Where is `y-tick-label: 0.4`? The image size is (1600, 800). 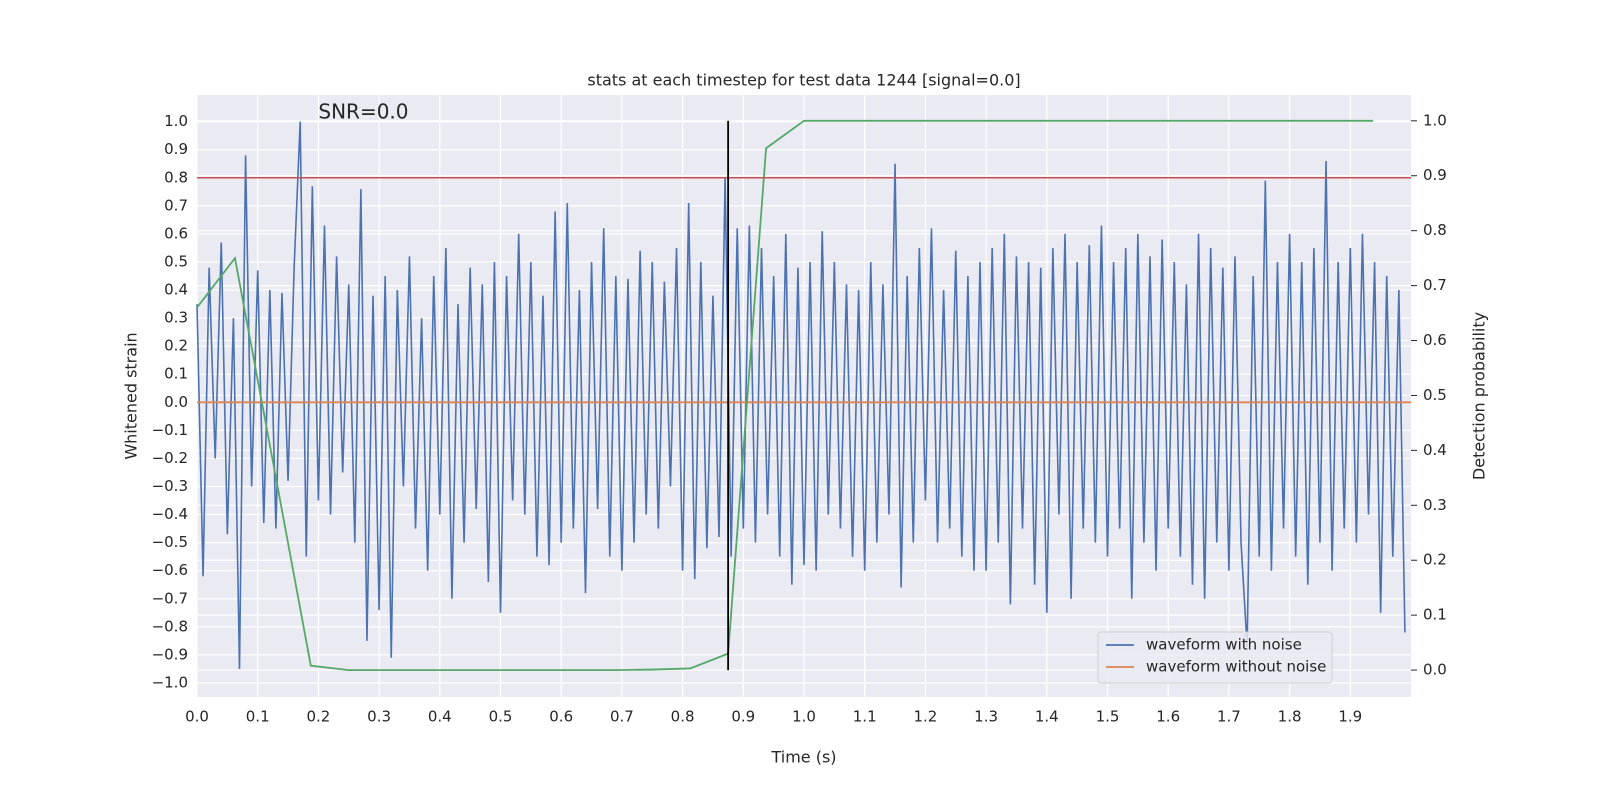
y-tick-label: 0.4 is located at coordinates (176, 290).